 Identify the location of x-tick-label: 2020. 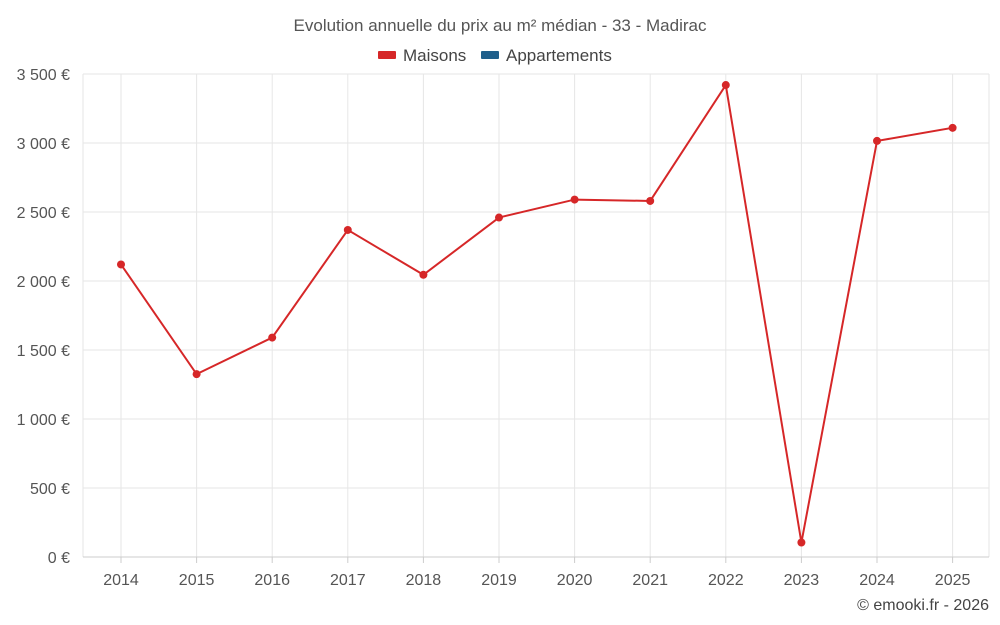
(575, 580).